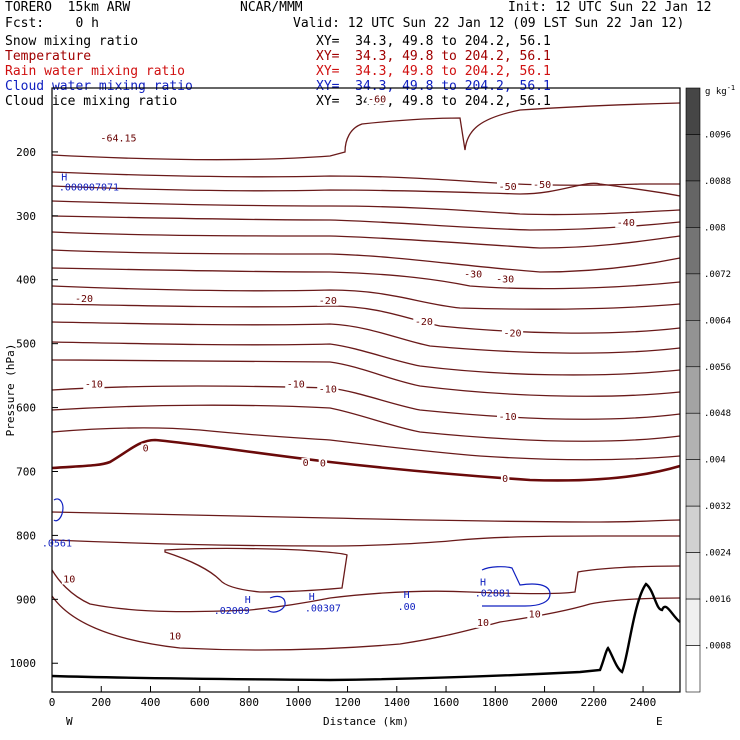 The width and height of the screenshot is (740, 740). Describe the element at coordinates (626, 223) in the screenshot. I see `temperature-contour-label: -40` at that location.